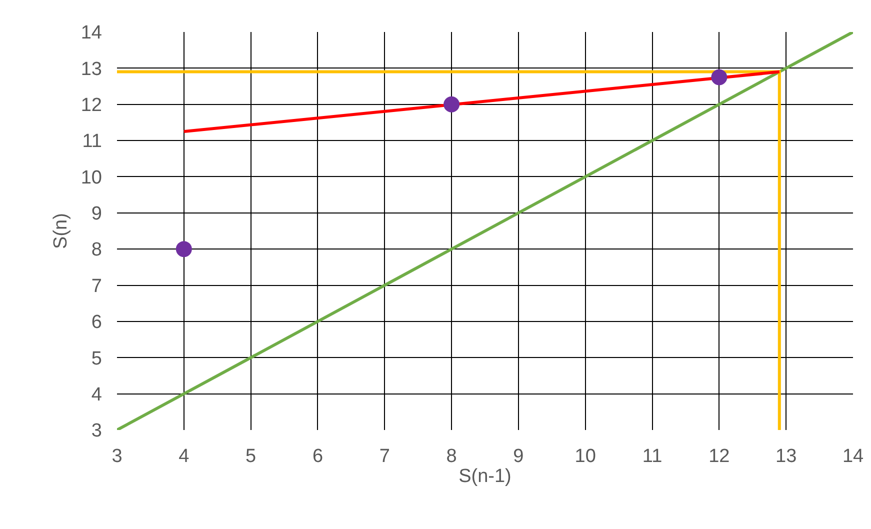 The width and height of the screenshot is (871, 529). What do you see at coordinates (184, 456) in the screenshot?
I see `x-tick-label: 4` at bounding box center [184, 456].